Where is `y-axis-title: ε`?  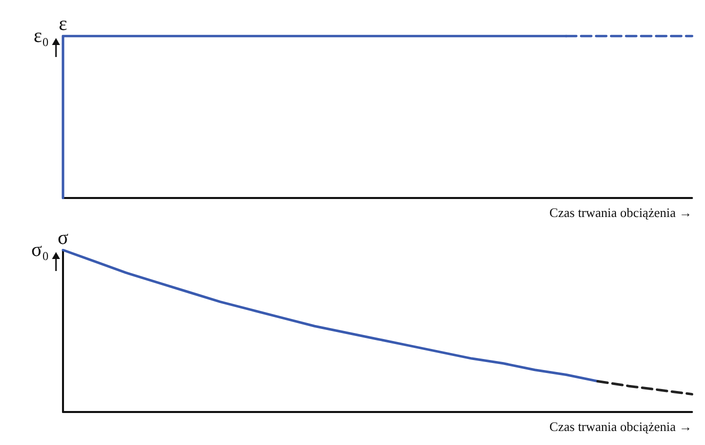 y-axis-title: ε is located at coordinates (63, 24).